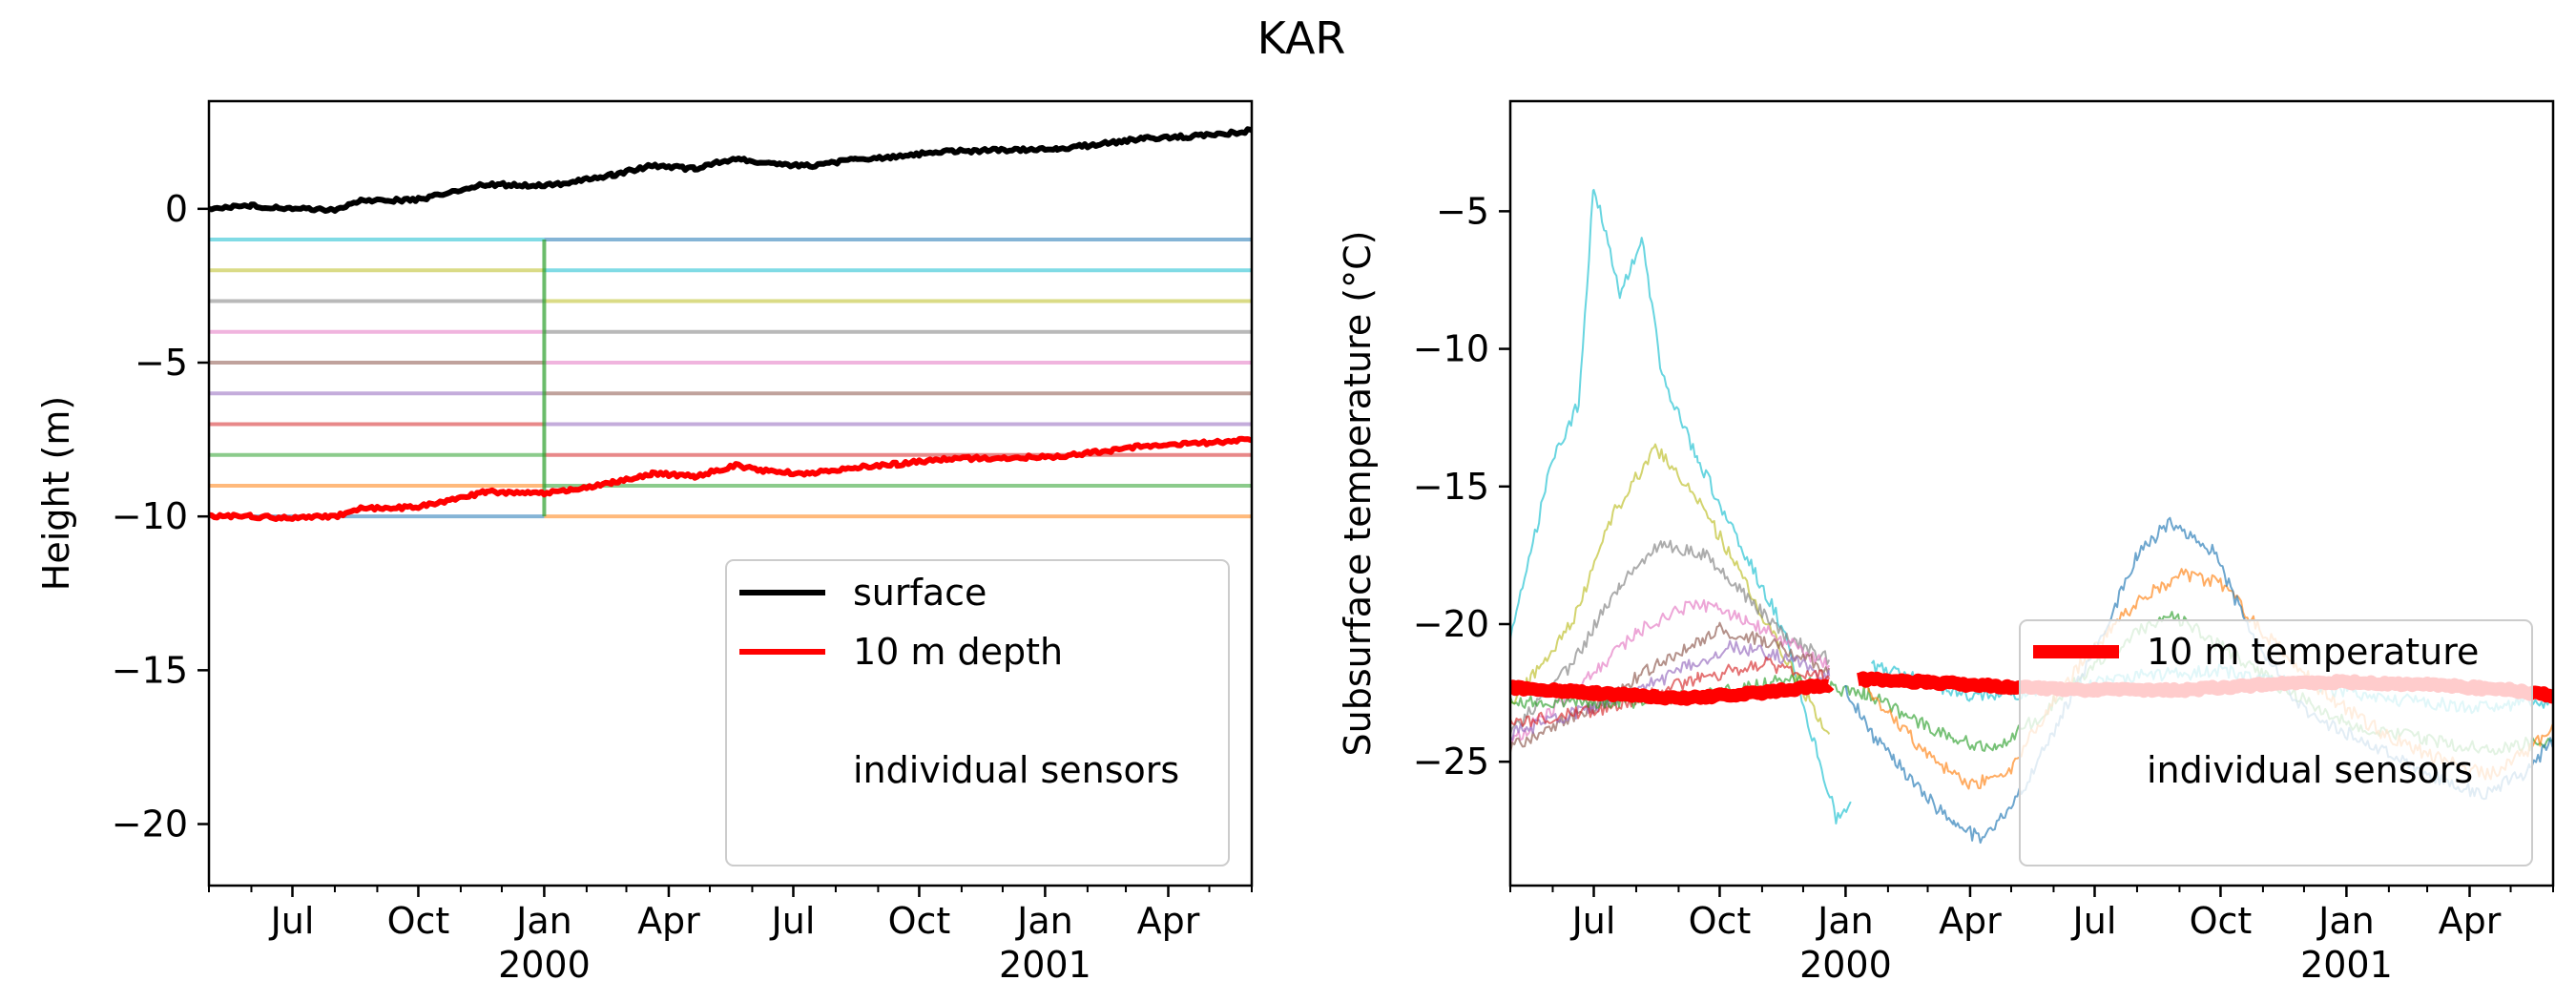  I want to click on temperature-x-year-label: 2001, so click(2346, 965).